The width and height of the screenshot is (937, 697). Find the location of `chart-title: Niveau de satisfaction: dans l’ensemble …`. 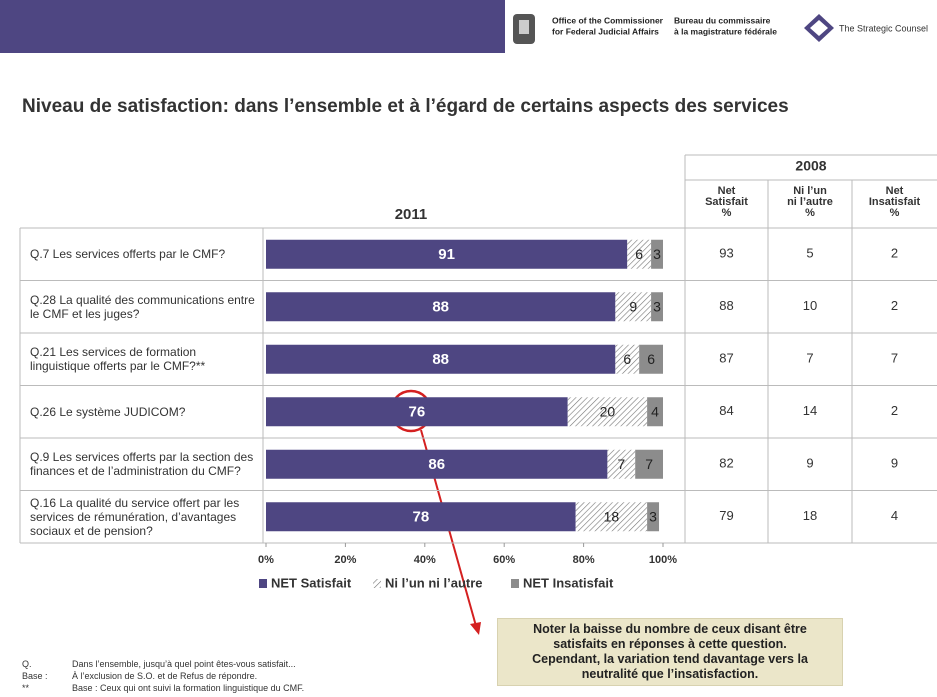

chart-title: Niveau de satisfaction: dans l’ensemble … is located at coordinates (405, 106).